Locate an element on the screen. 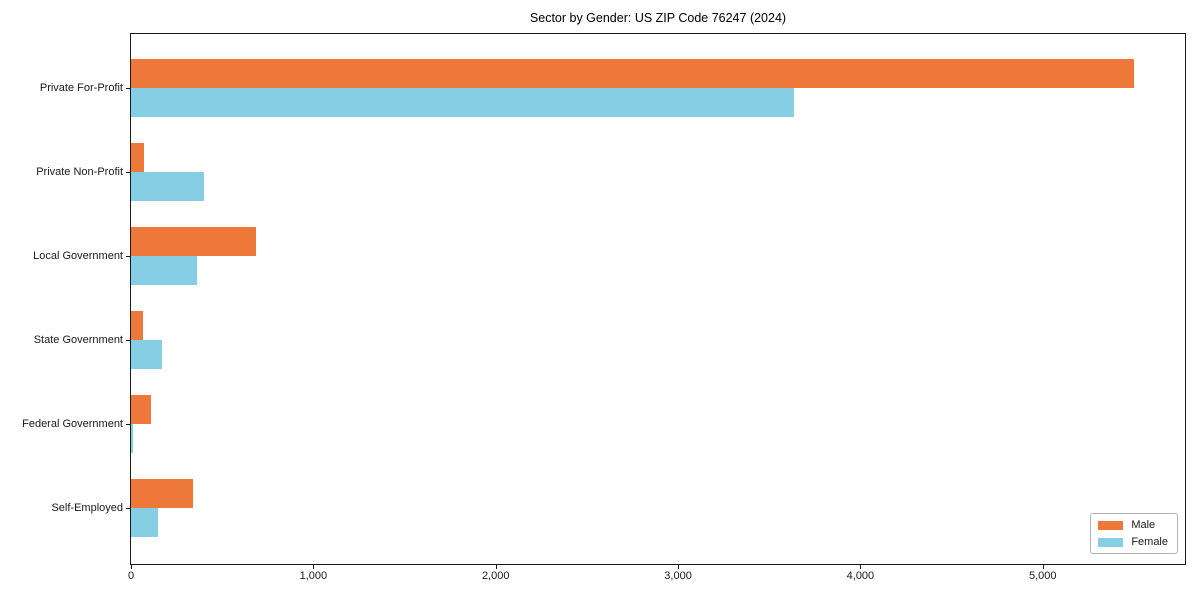 The width and height of the screenshot is (1200, 600). legend: Male Female is located at coordinates (1134, 533).